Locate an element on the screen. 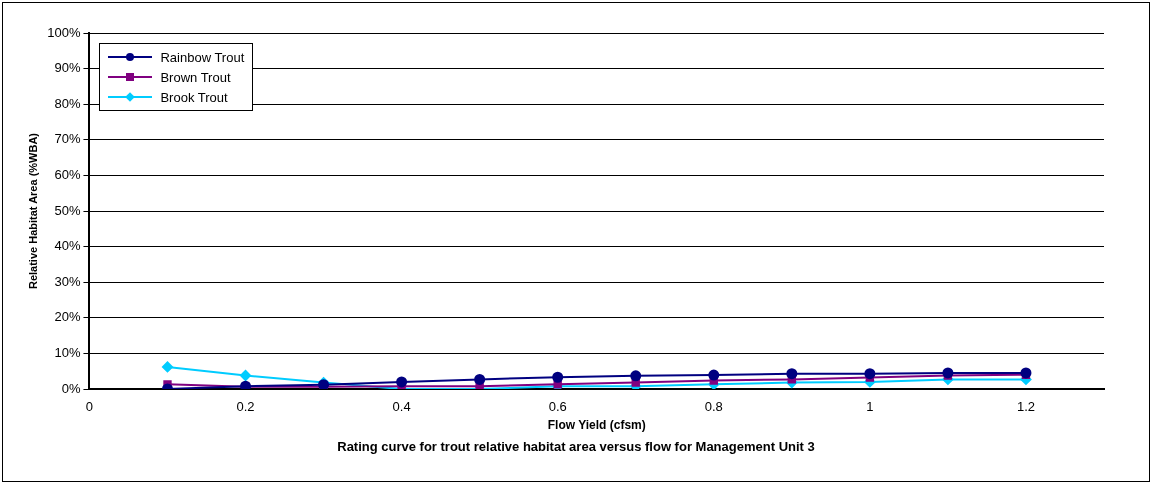  x-tick-label: 1 is located at coordinates (870, 407).